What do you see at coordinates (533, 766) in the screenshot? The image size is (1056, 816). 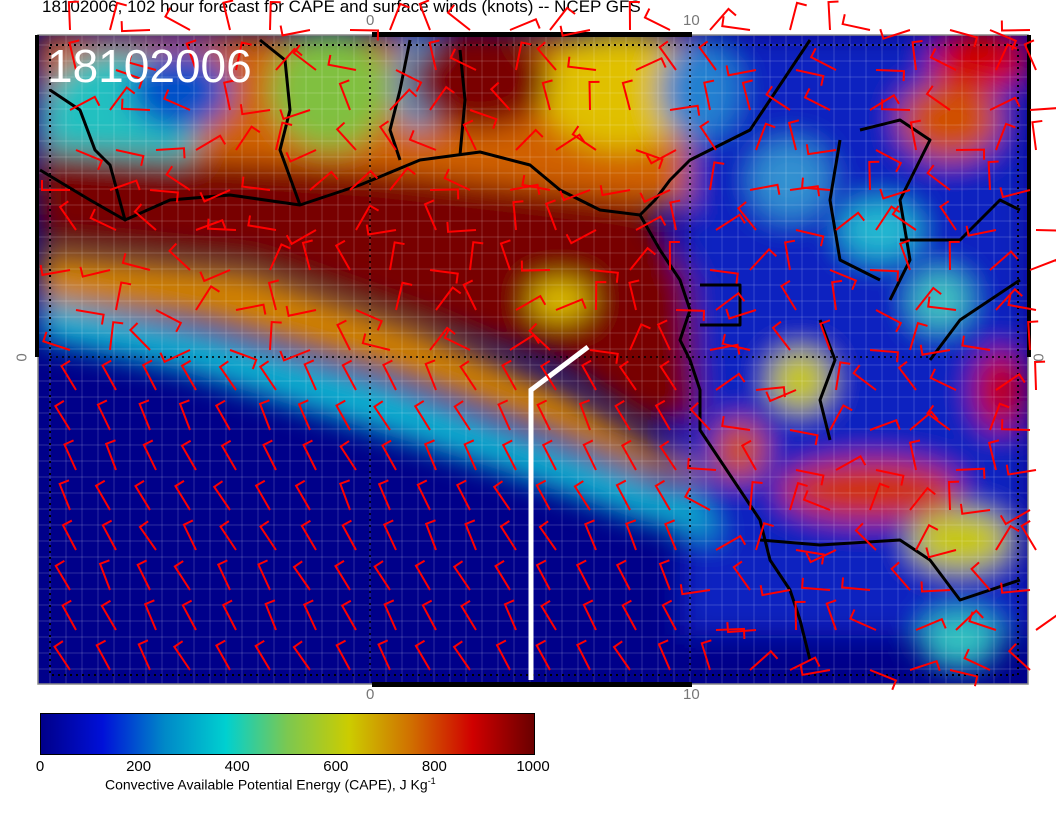 I see `colorbar-tick: 1000` at bounding box center [533, 766].